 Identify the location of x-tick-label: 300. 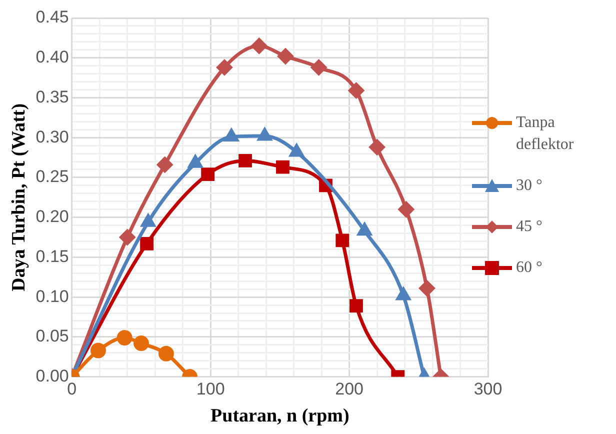
(488, 389).